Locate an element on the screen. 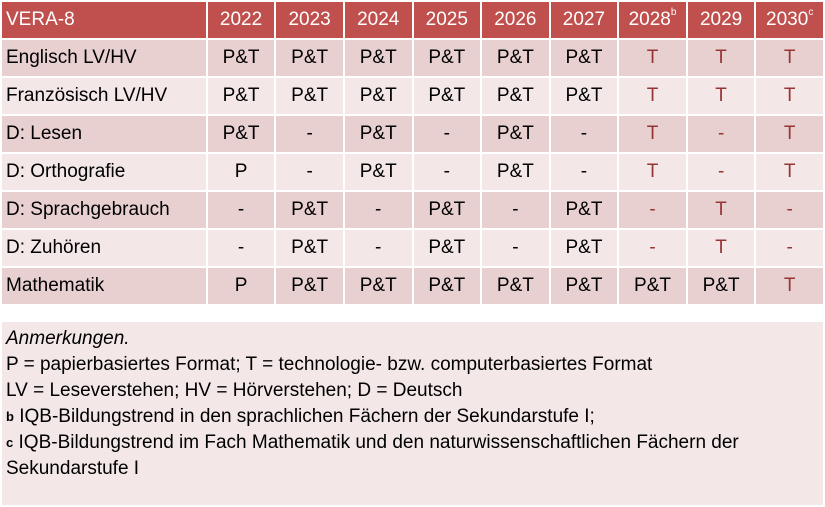 Image resolution: width=825 pixels, height=507 pixels. footnote-b-mark: b is located at coordinates (10, 416).